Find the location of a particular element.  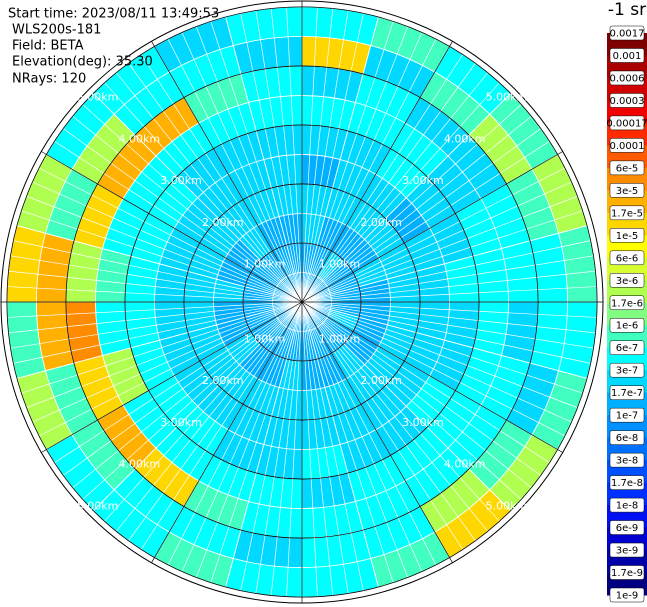

colorbar-label: 3e-8 is located at coordinates (627, 461).